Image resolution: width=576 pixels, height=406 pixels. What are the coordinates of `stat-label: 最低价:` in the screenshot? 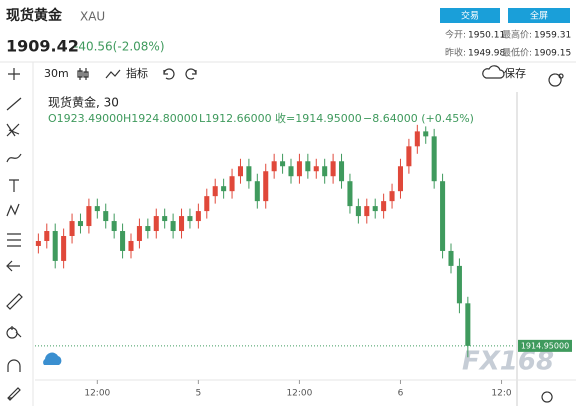 It's located at (517, 53).